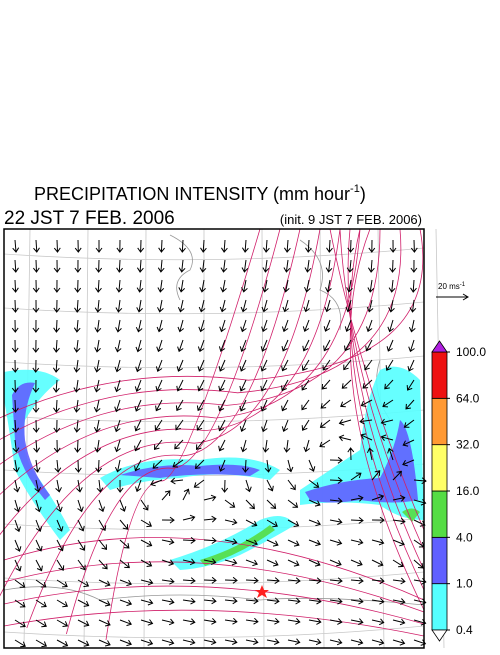  I want to click on colorbar: 0.4 1.0 4.0 16.0 32.0 64.0 100.0, so click(458, 491).